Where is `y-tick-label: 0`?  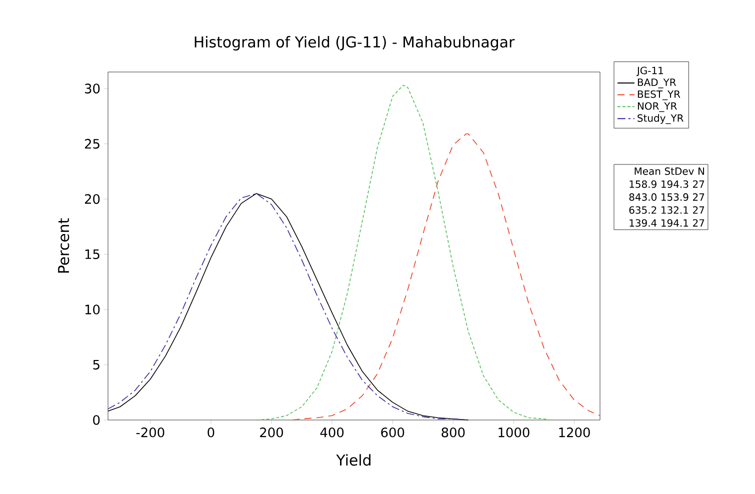
y-tick-label: 0 is located at coordinates (96, 420).